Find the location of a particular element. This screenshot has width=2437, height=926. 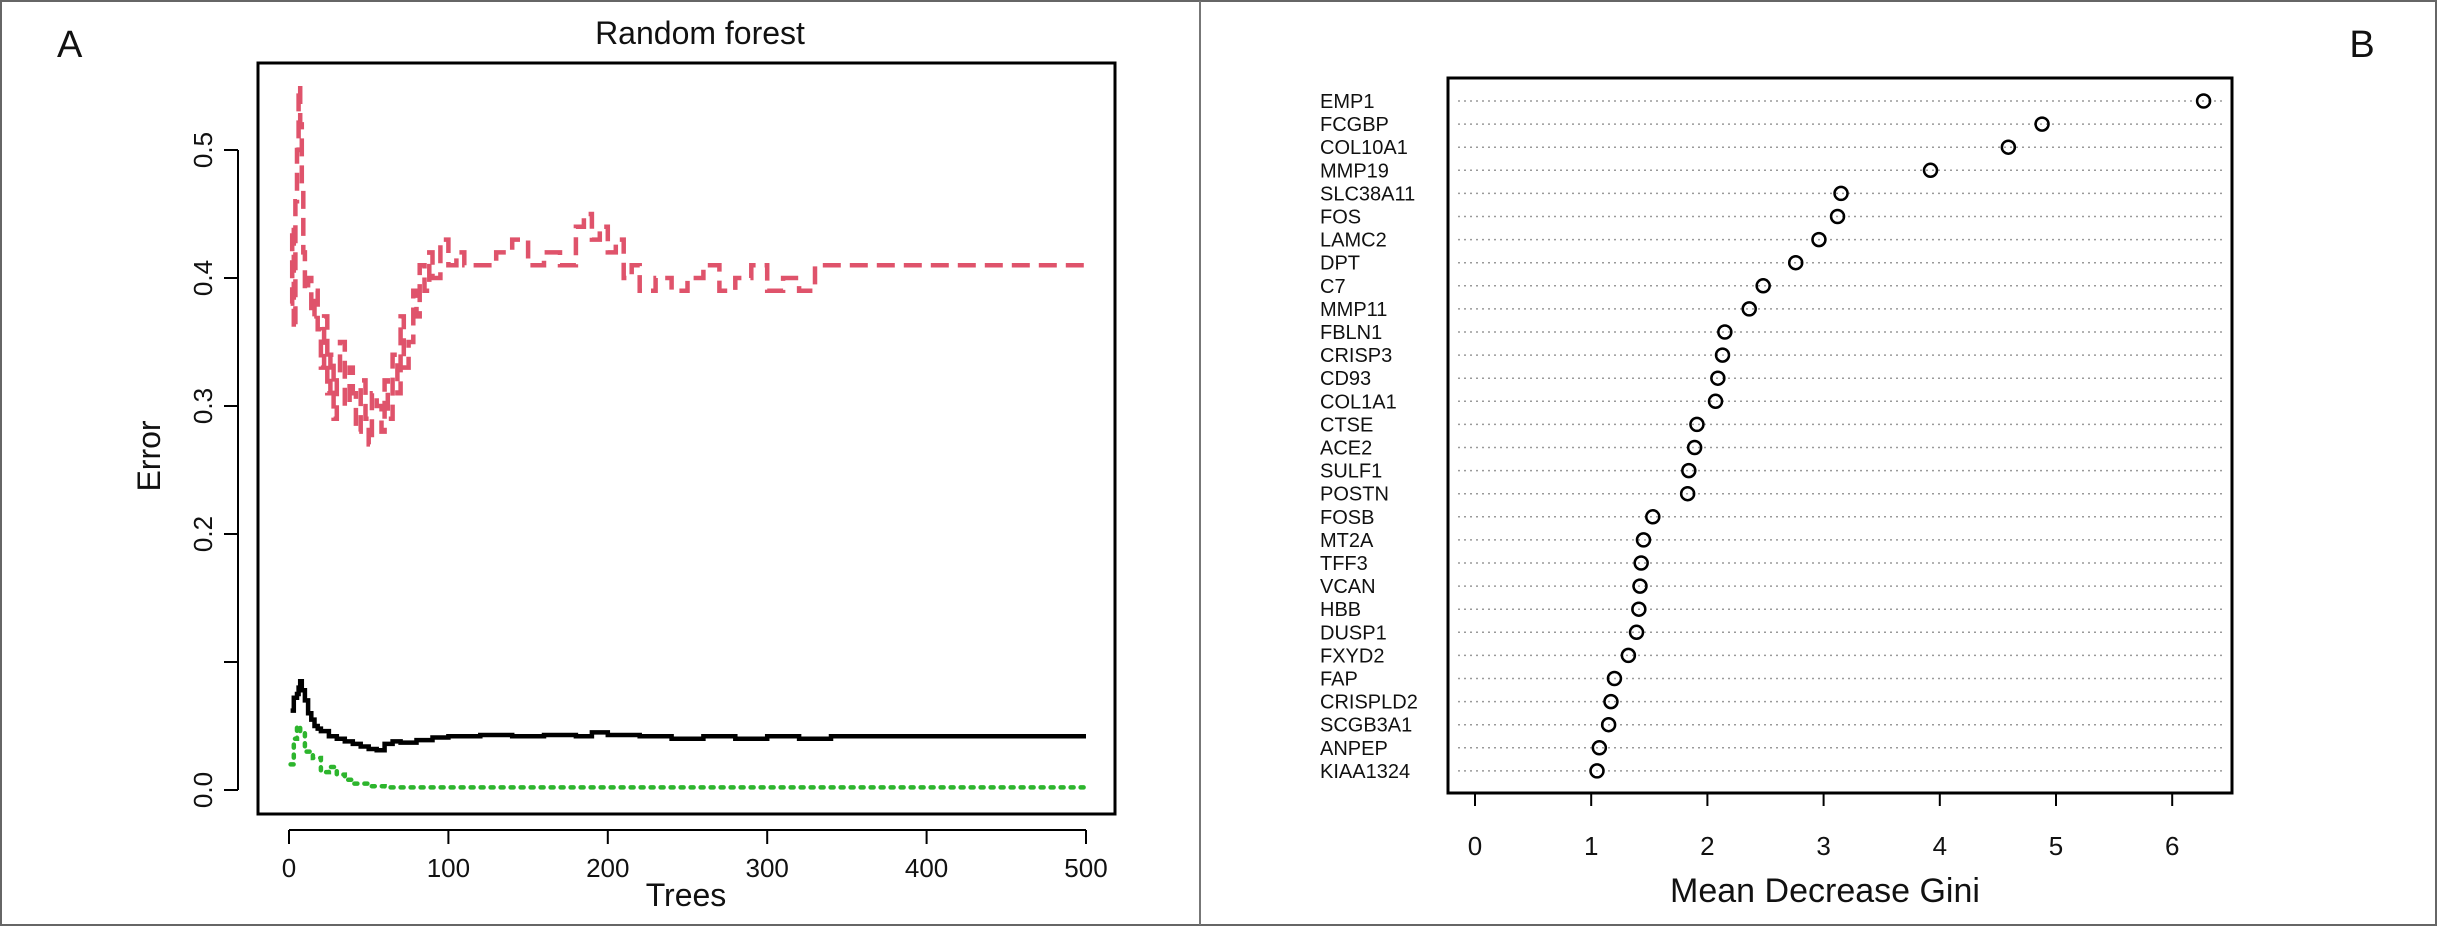

series-line-dotted is located at coordinates (688, 756).